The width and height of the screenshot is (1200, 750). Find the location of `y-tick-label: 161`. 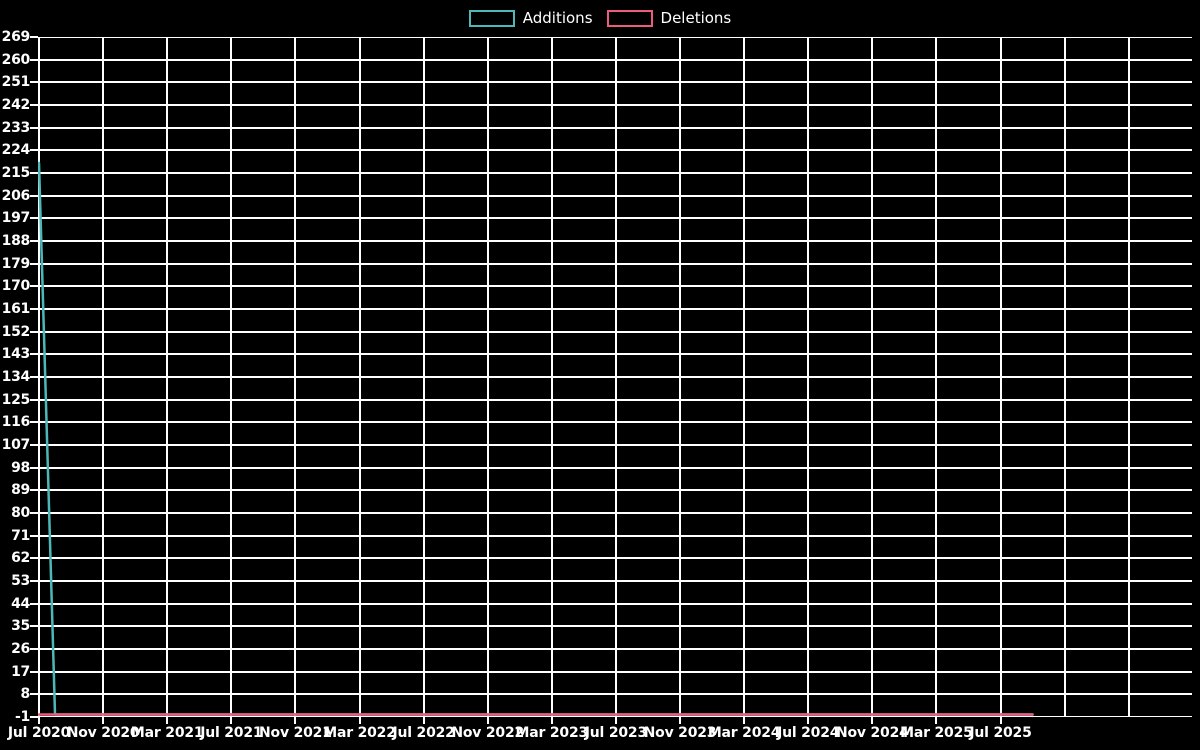

y-tick-label: 161 is located at coordinates (16, 309).